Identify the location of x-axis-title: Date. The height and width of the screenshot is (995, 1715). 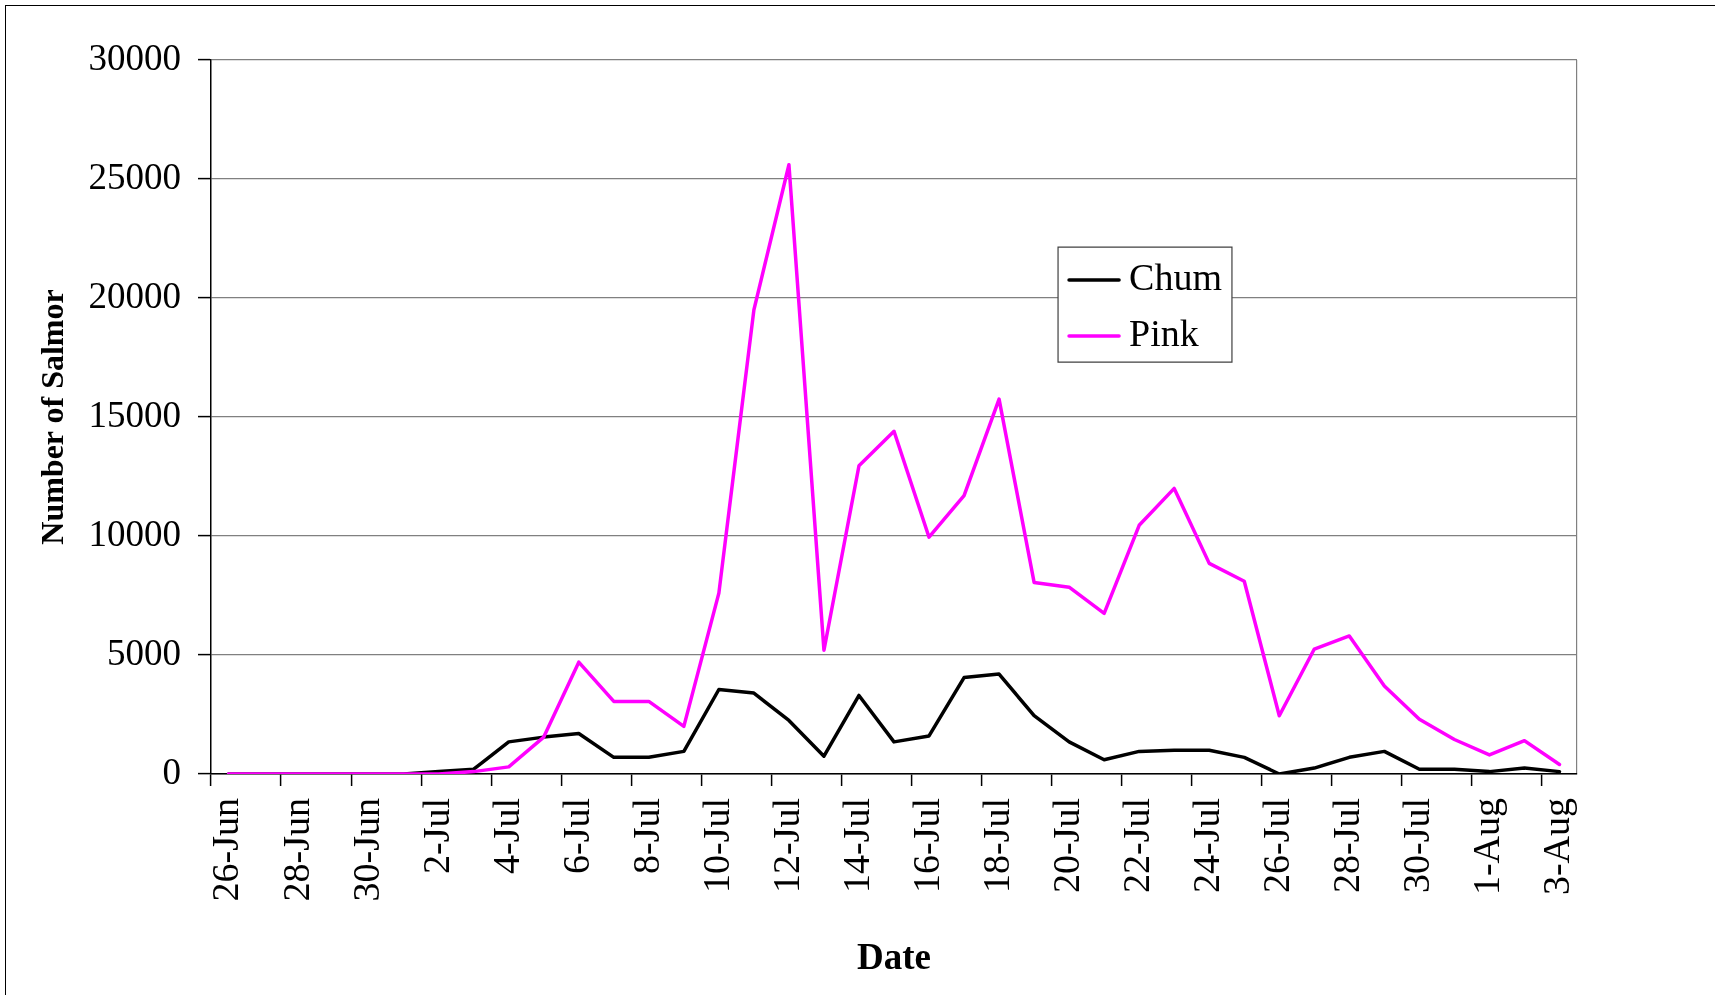
(894, 957).